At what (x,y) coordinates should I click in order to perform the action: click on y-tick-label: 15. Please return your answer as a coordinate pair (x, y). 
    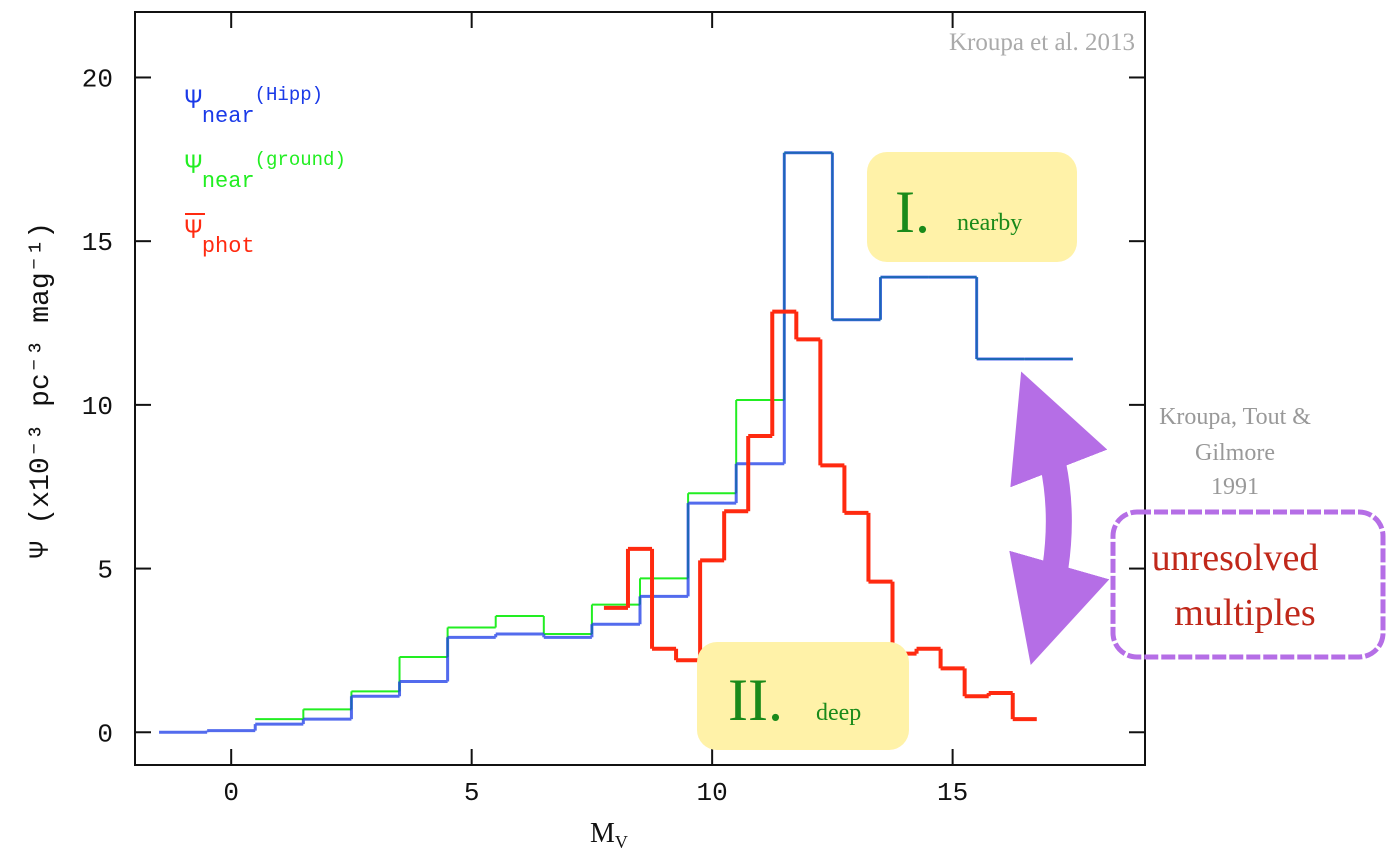
    Looking at the image, I should click on (97, 243).